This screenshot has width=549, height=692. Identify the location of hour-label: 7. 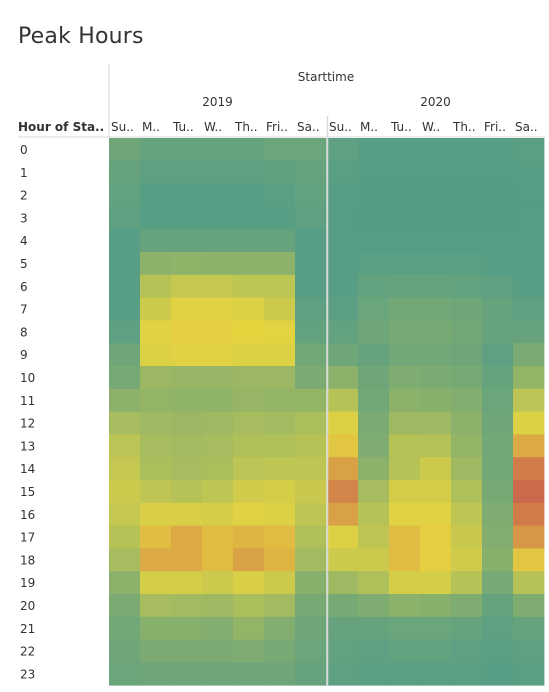
(24, 310).